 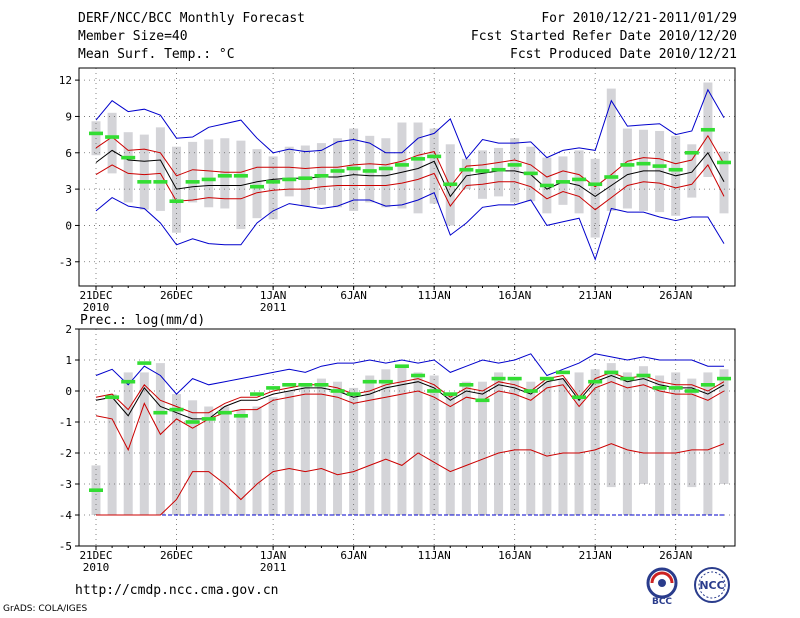 What do you see at coordinates (273, 555) in the screenshot?
I see `prec-x-tick-label: 1JAN` at bounding box center [273, 555].